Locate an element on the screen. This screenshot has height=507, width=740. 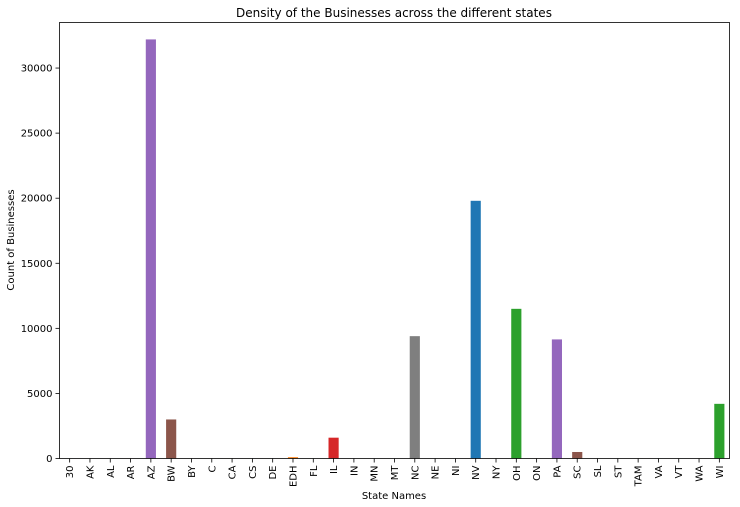
x-tick-label: SL is located at coordinates (598, 471).